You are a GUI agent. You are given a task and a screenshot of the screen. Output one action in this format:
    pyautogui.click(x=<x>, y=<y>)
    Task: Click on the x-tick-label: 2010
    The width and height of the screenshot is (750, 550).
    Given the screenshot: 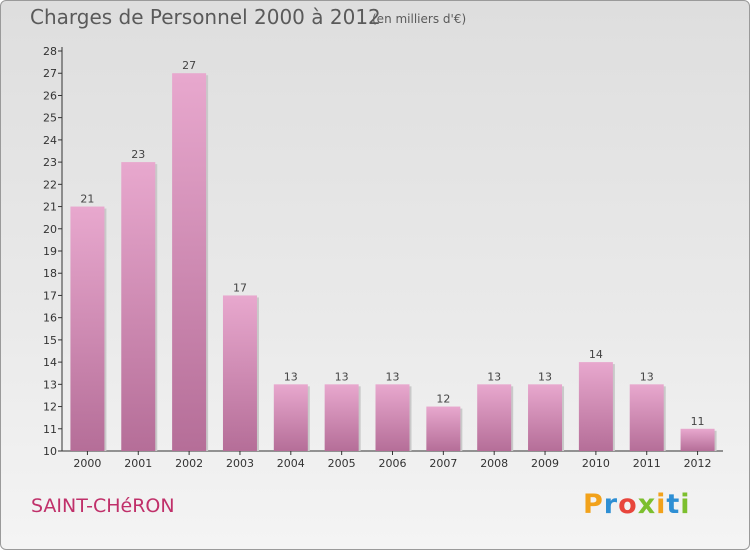 What is the action you would take?
    pyautogui.click(x=596, y=463)
    